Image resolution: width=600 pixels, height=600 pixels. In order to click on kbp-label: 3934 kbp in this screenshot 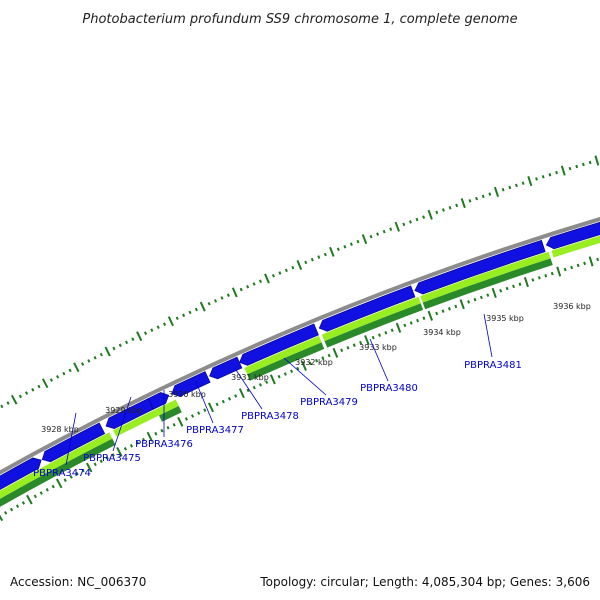, I will do `click(442, 332)`.